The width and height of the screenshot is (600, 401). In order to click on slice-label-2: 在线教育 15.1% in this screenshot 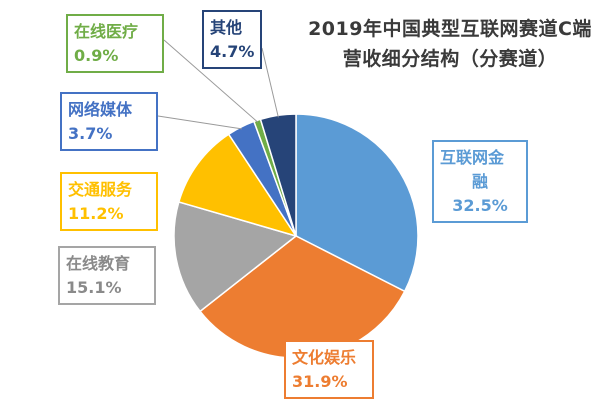, I will do `click(107, 275)`.